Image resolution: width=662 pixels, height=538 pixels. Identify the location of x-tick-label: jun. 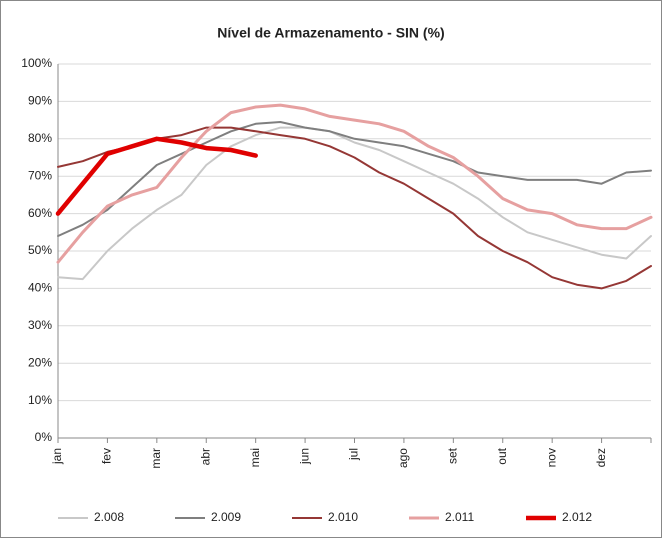
(304, 456).